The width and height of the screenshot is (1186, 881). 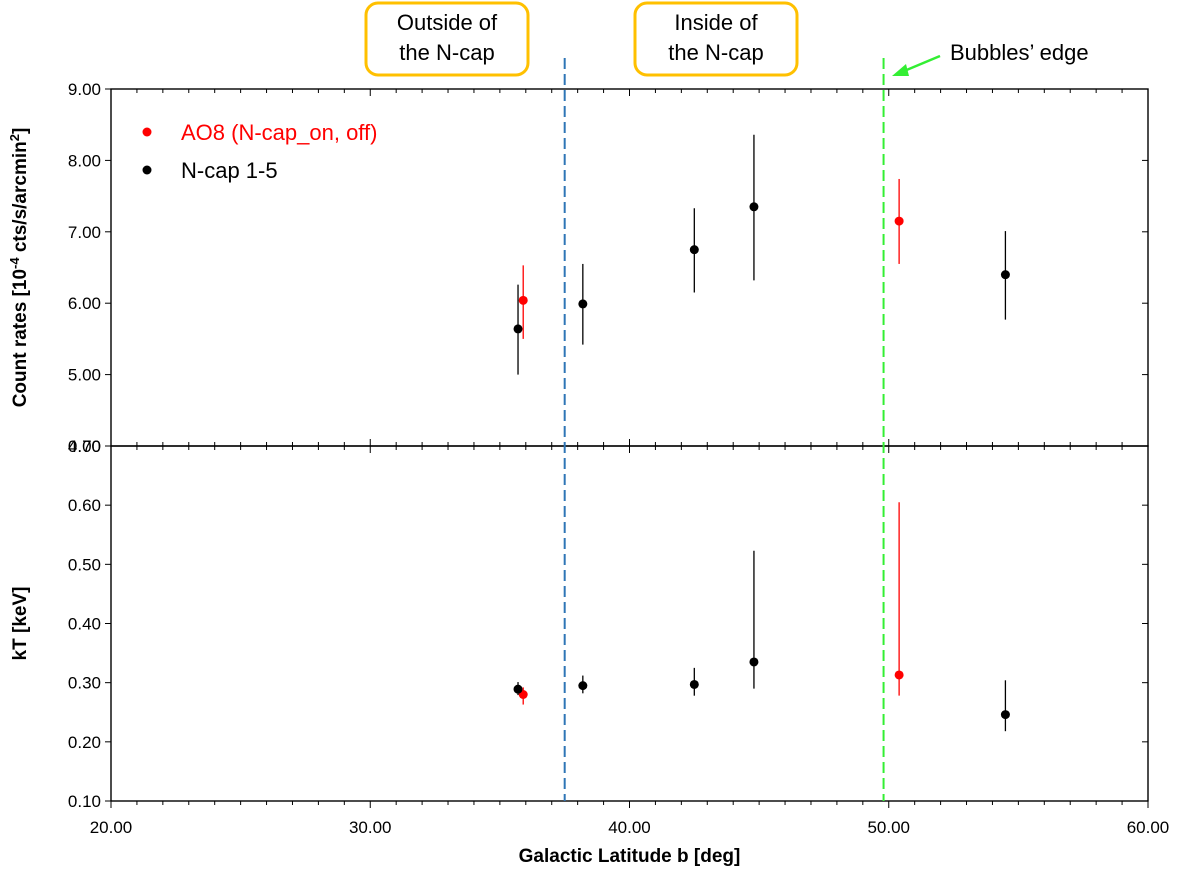 What do you see at coordinates (1148, 827) in the screenshot?
I see `x-tick-label: 60.00` at bounding box center [1148, 827].